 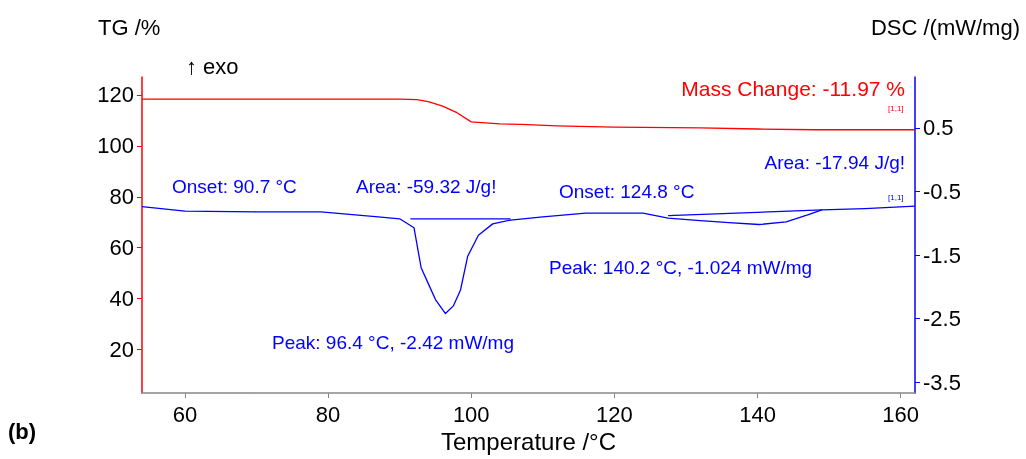 What do you see at coordinates (942, 319) in the screenshot?
I see `y2-tick-label: -2.5` at bounding box center [942, 319].